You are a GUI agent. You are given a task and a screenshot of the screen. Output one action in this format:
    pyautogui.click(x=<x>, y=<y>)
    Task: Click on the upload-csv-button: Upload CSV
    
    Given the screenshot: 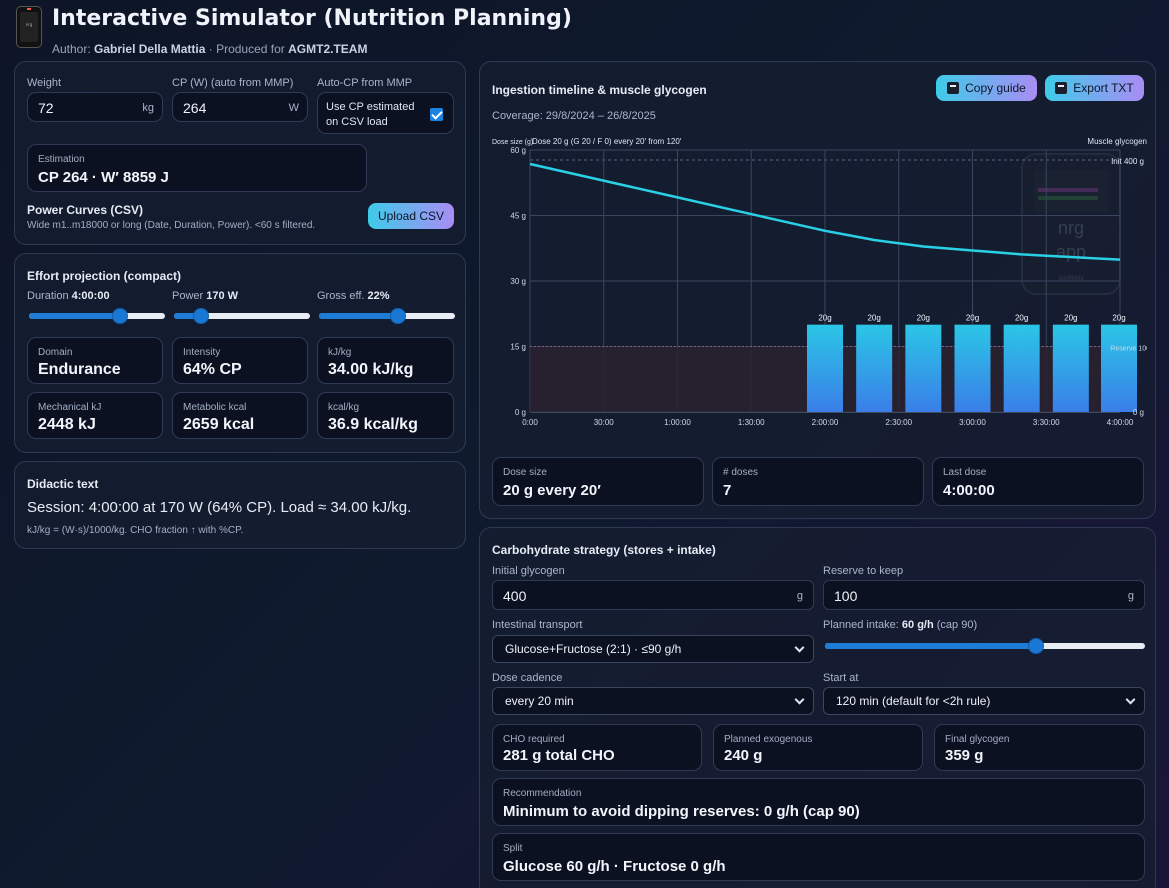 What is the action you would take?
    pyautogui.click(x=411, y=216)
    